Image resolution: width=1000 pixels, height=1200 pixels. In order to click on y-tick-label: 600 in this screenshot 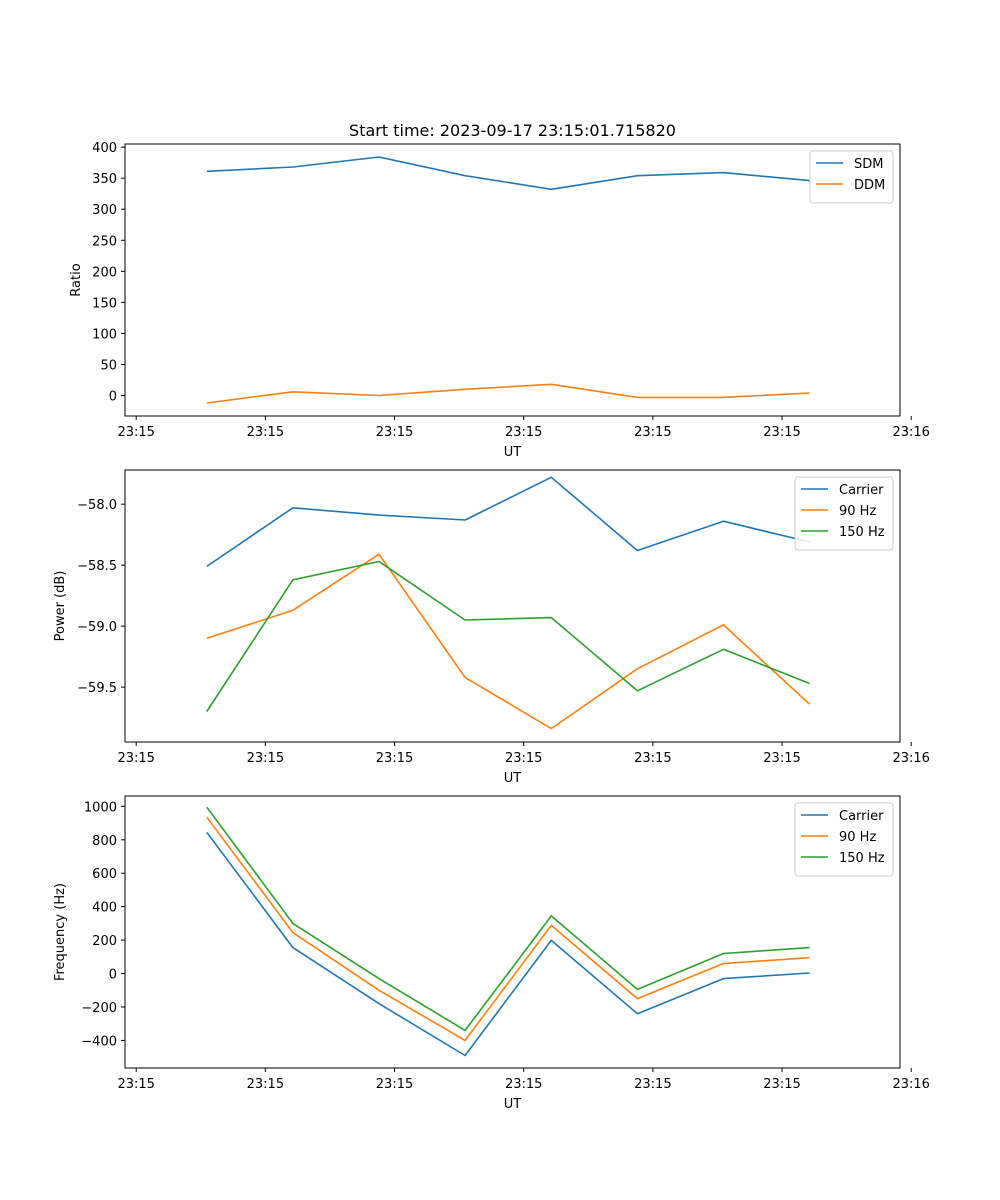, I will do `click(104, 874)`.